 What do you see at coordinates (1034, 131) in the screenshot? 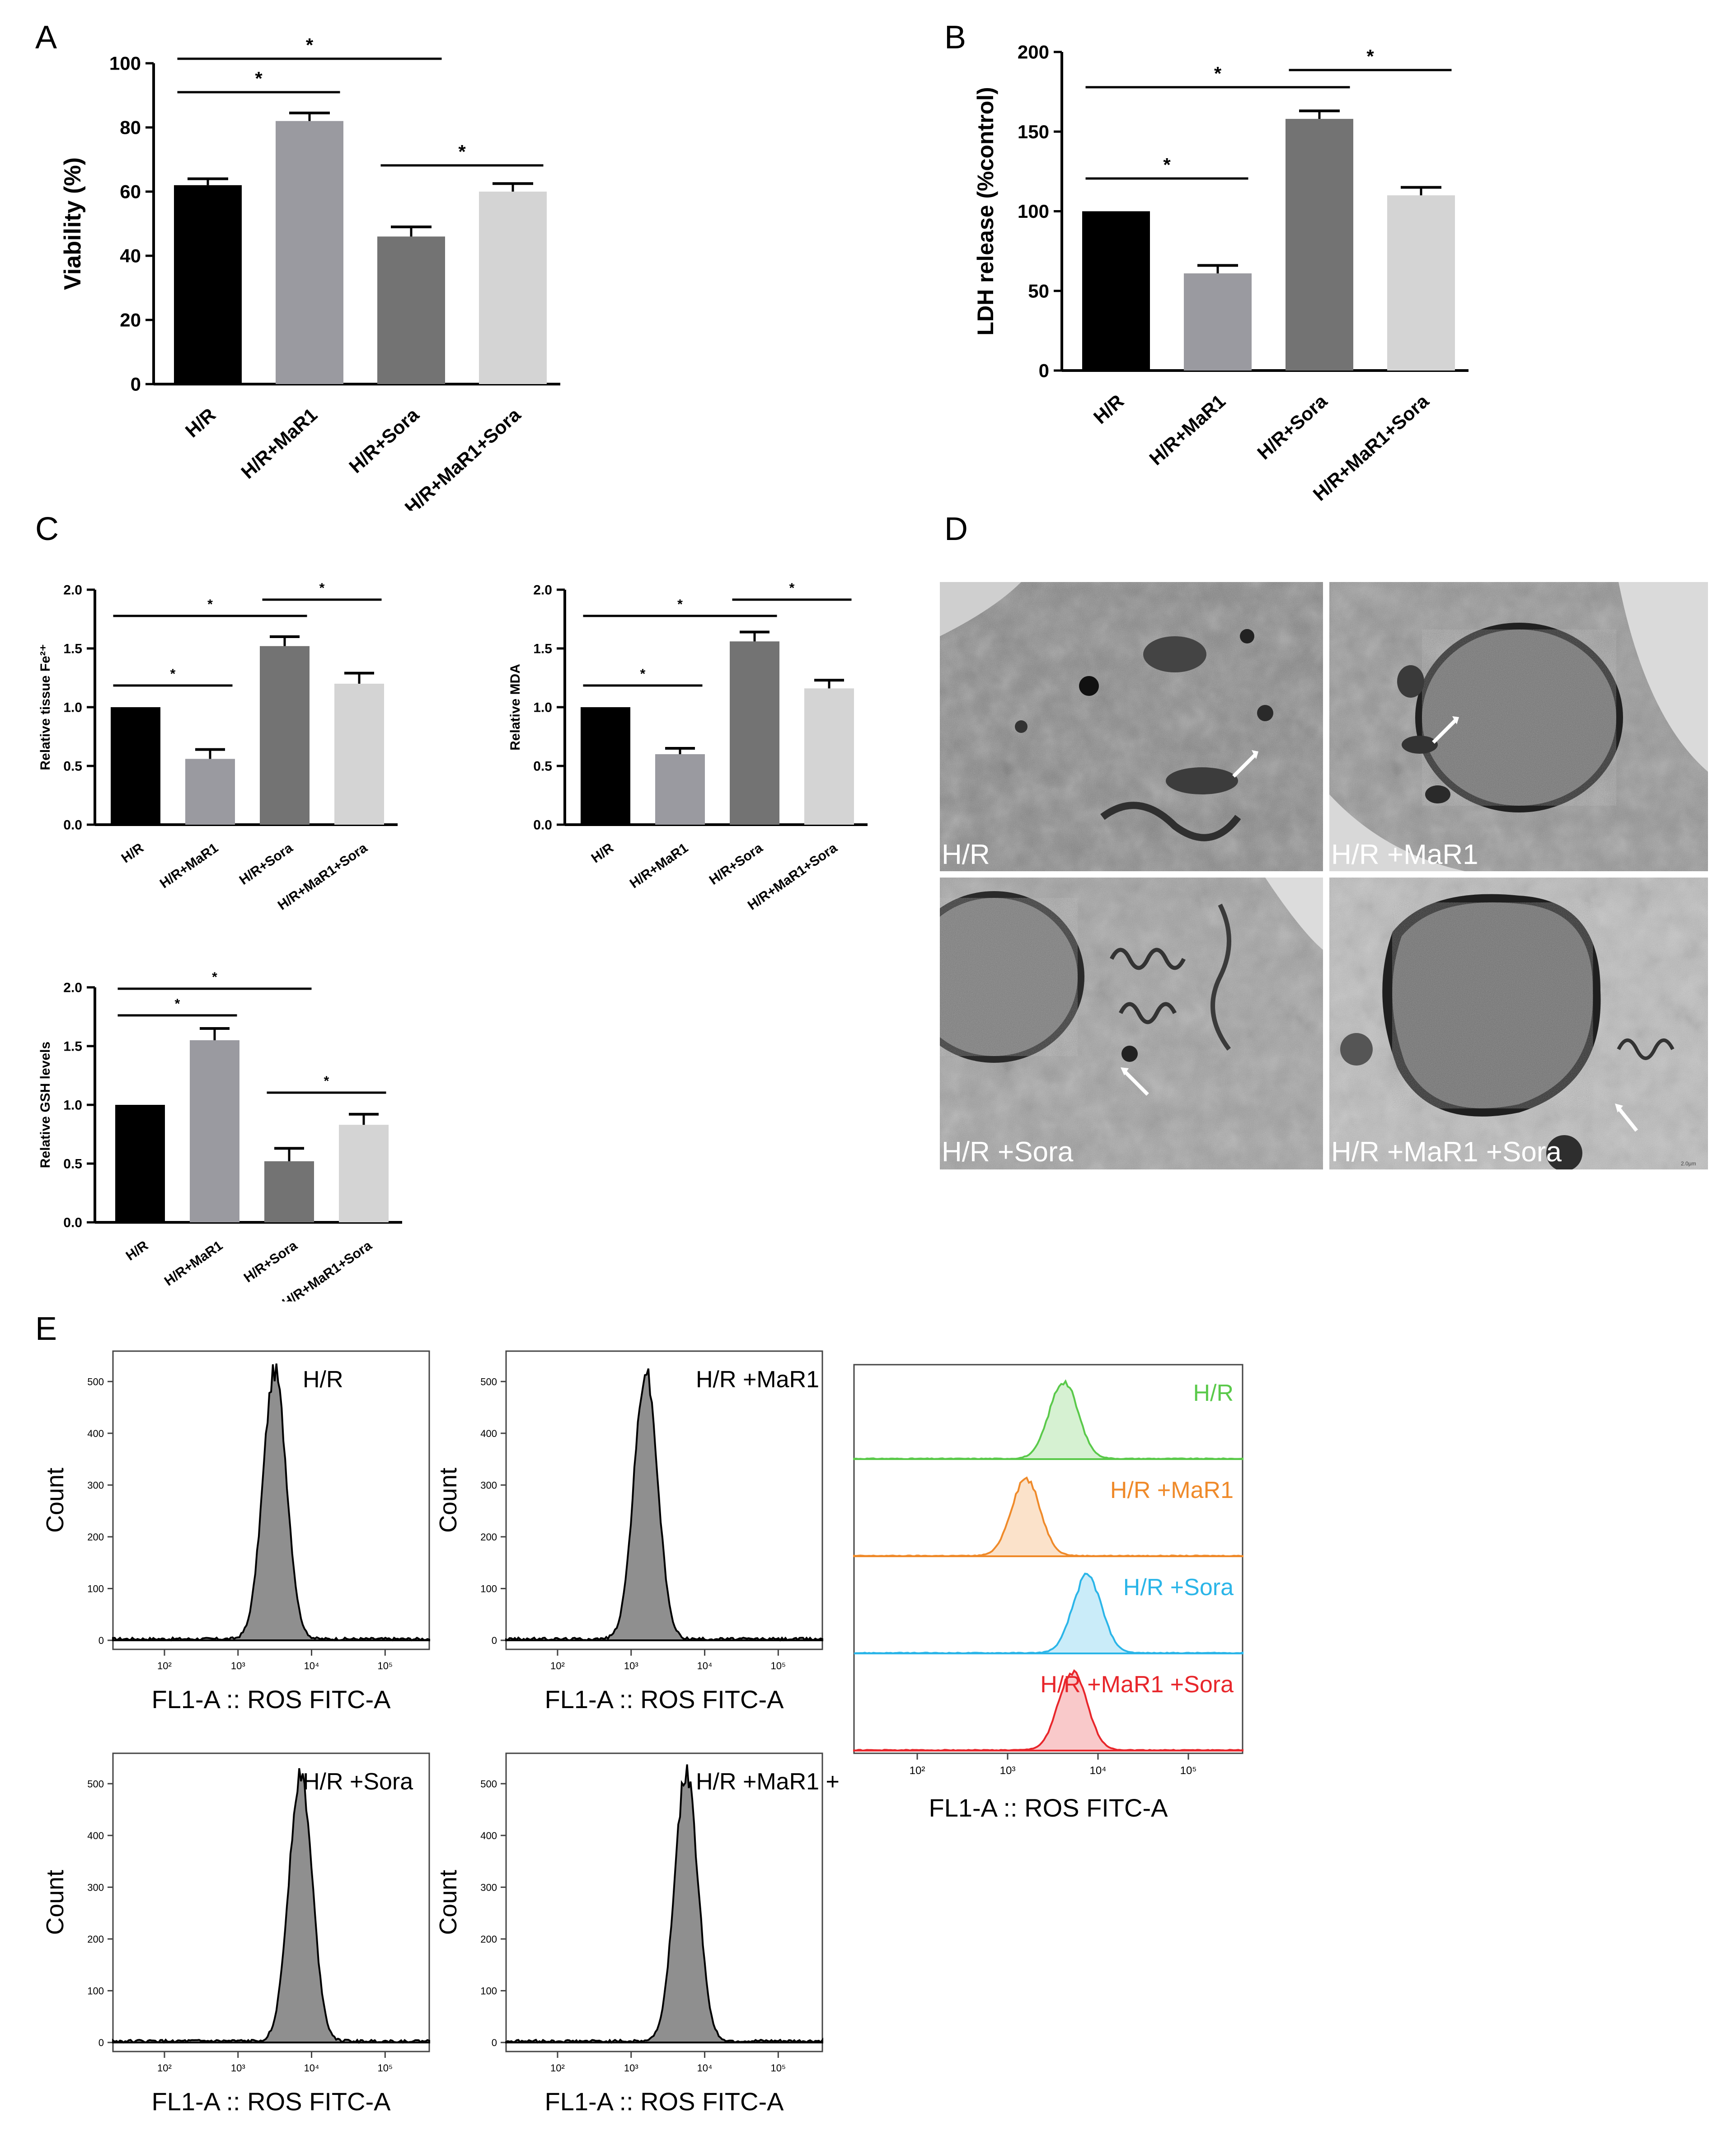
I see `y-tick-label: 150` at bounding box center [1034, 131].